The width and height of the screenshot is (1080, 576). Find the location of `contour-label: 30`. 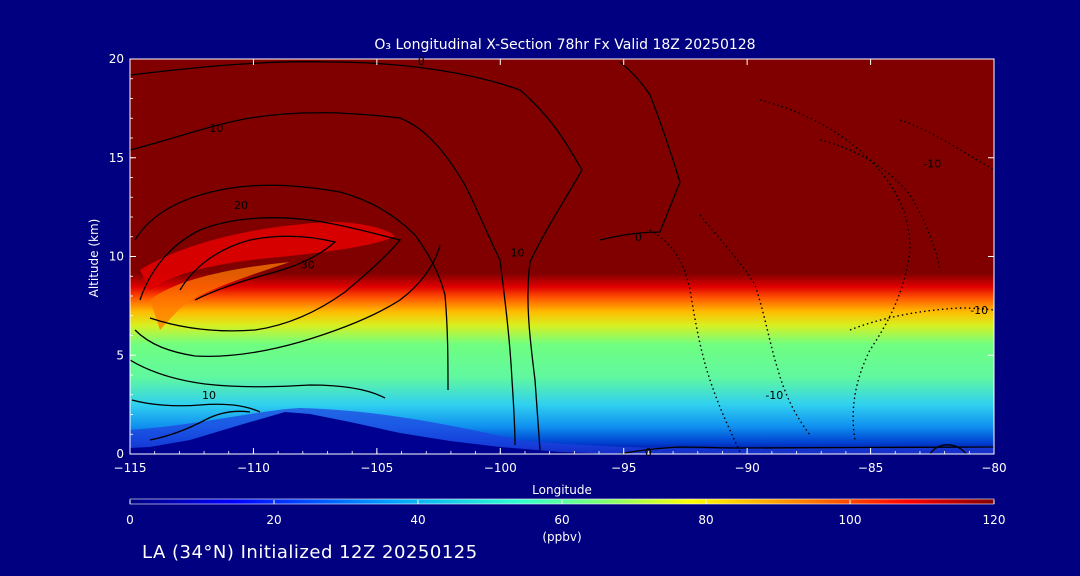

contour-label: 30 is located at coordinates (308, 264).